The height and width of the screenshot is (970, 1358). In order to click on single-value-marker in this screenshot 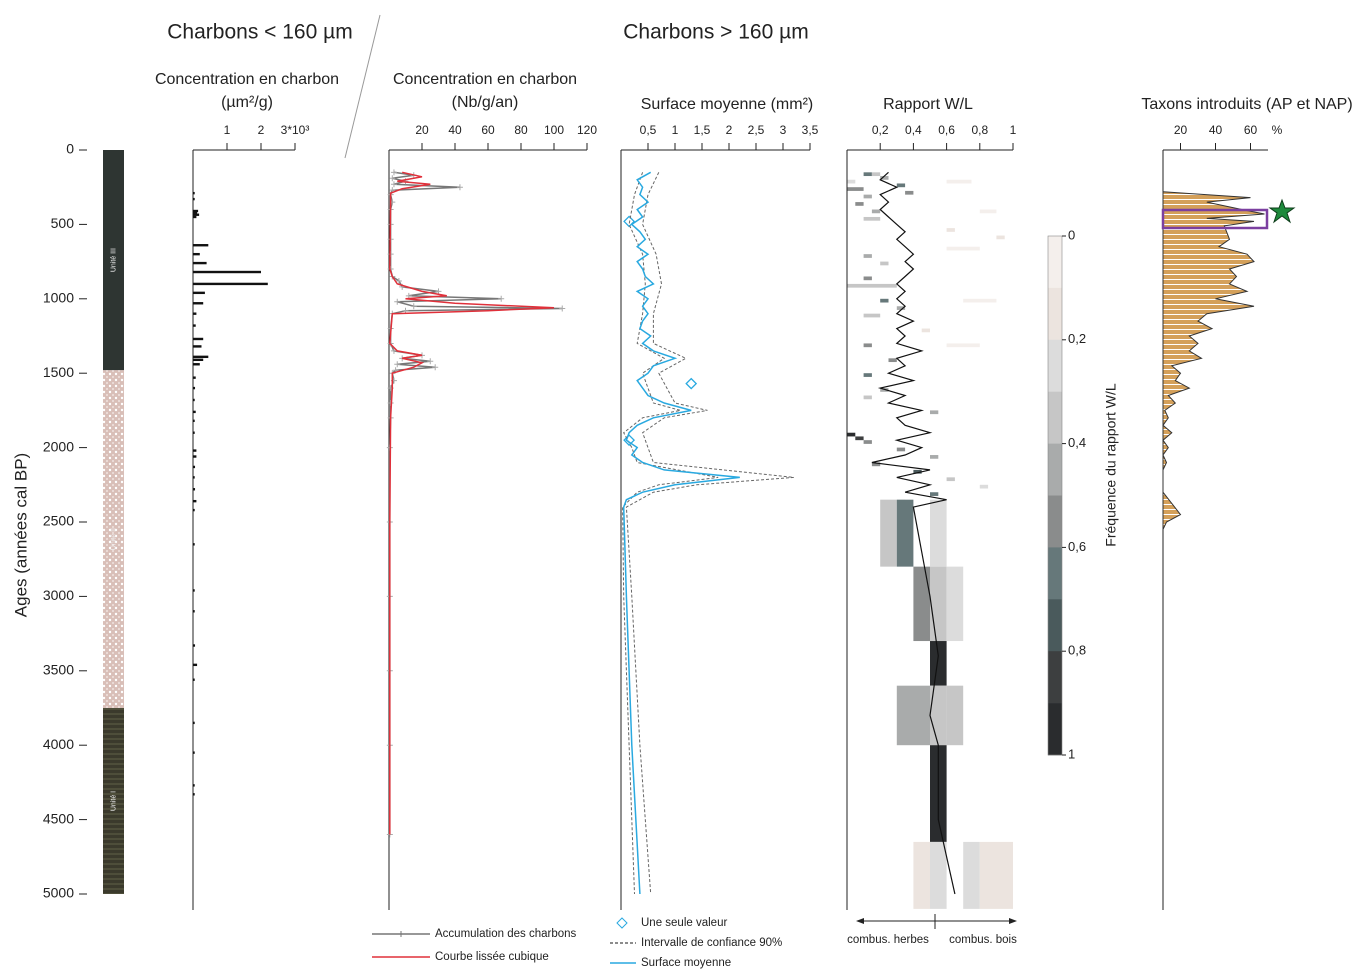, I will do `click(629, 221)`.